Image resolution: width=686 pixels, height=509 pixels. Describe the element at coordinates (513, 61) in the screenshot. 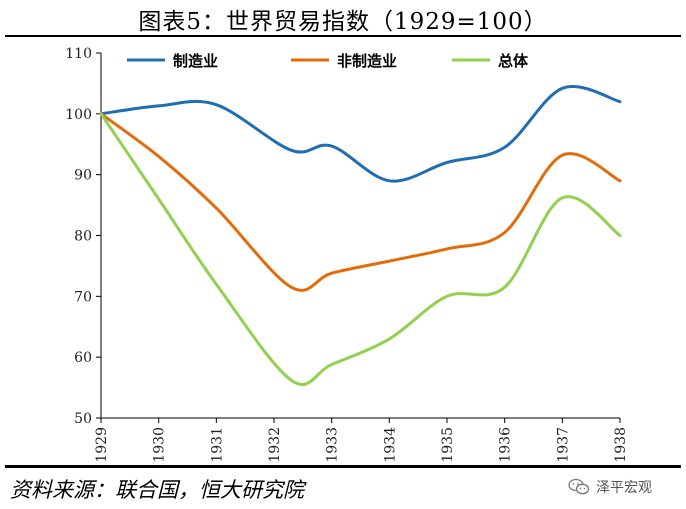

I see `legend-label-2: 总体` at that location.